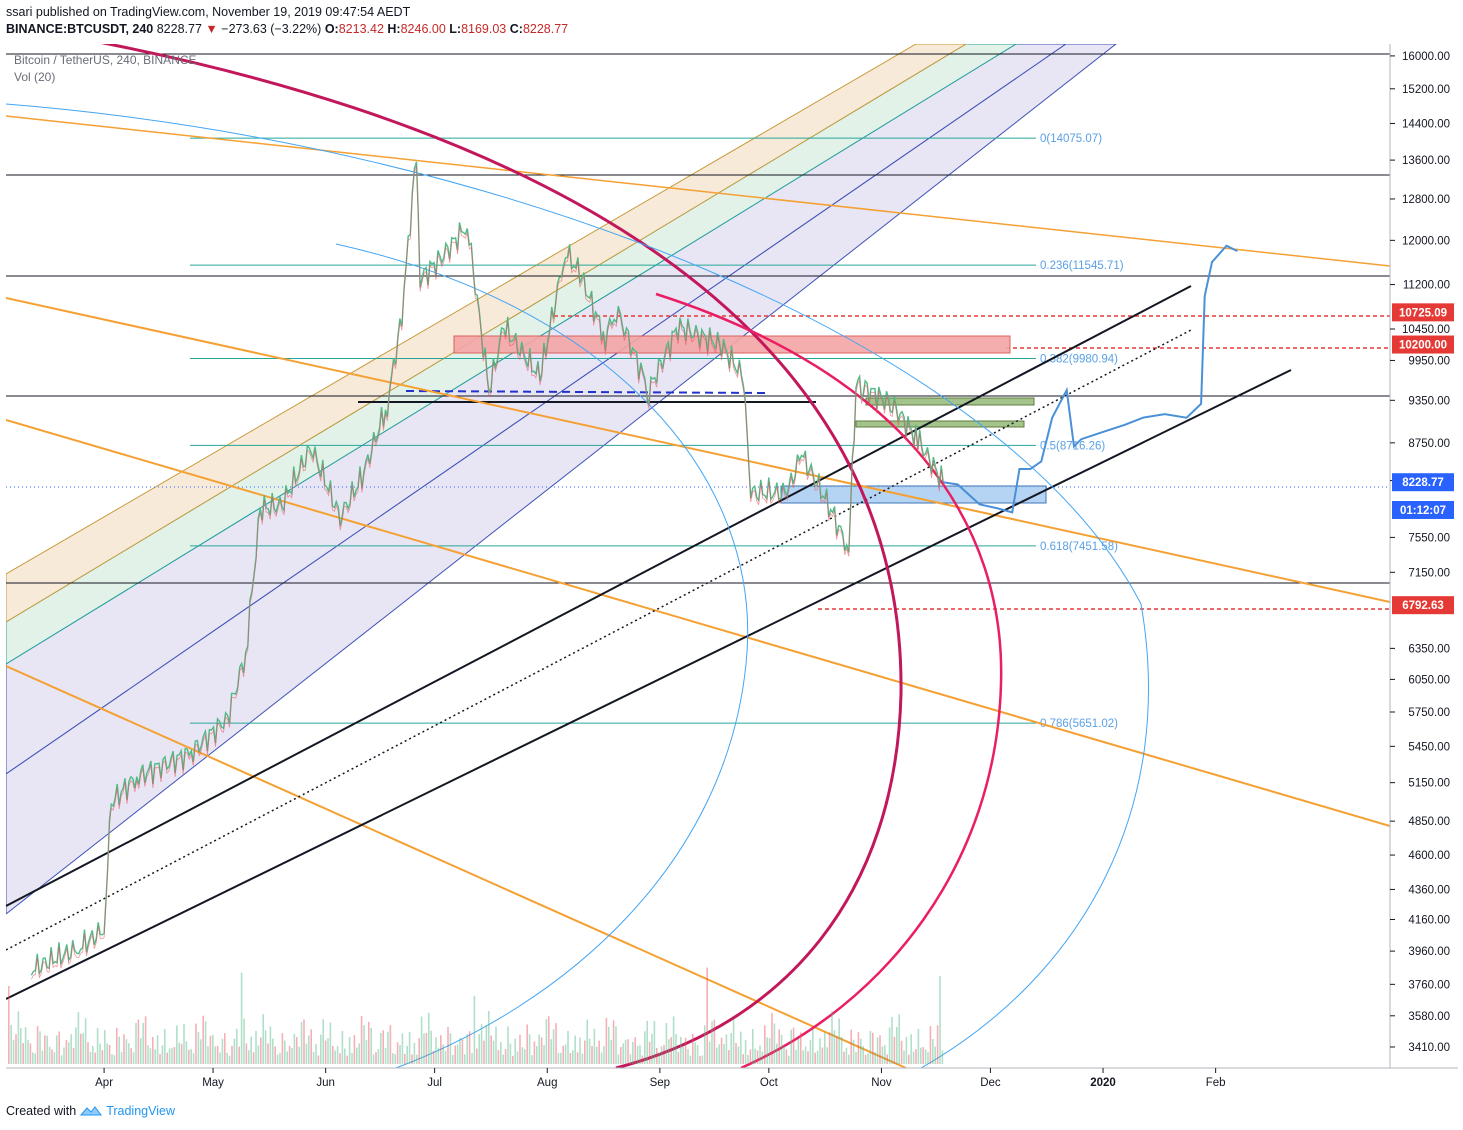  What do you see at coordinates (1079, 724) in the screenshot?
I see `fib-level-label: 0.786(5651.02)` at bounding box center [1079, 724].